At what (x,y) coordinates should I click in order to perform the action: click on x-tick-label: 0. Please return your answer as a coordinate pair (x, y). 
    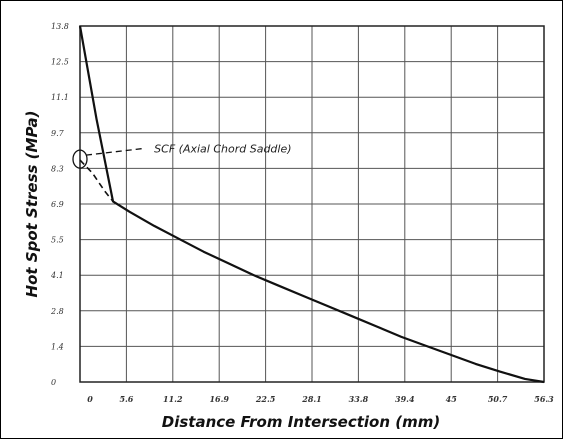
    Looking at the image, I should click on (90, 399).